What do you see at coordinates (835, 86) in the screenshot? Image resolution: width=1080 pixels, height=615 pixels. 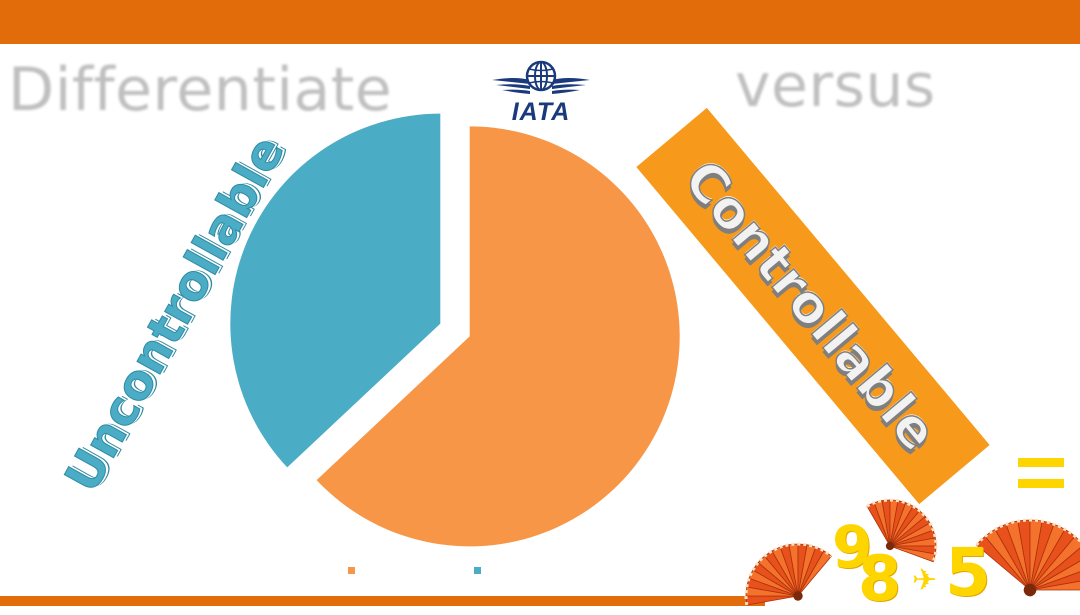 I see `headline-versus: versus` at bounding box center [835, 86].